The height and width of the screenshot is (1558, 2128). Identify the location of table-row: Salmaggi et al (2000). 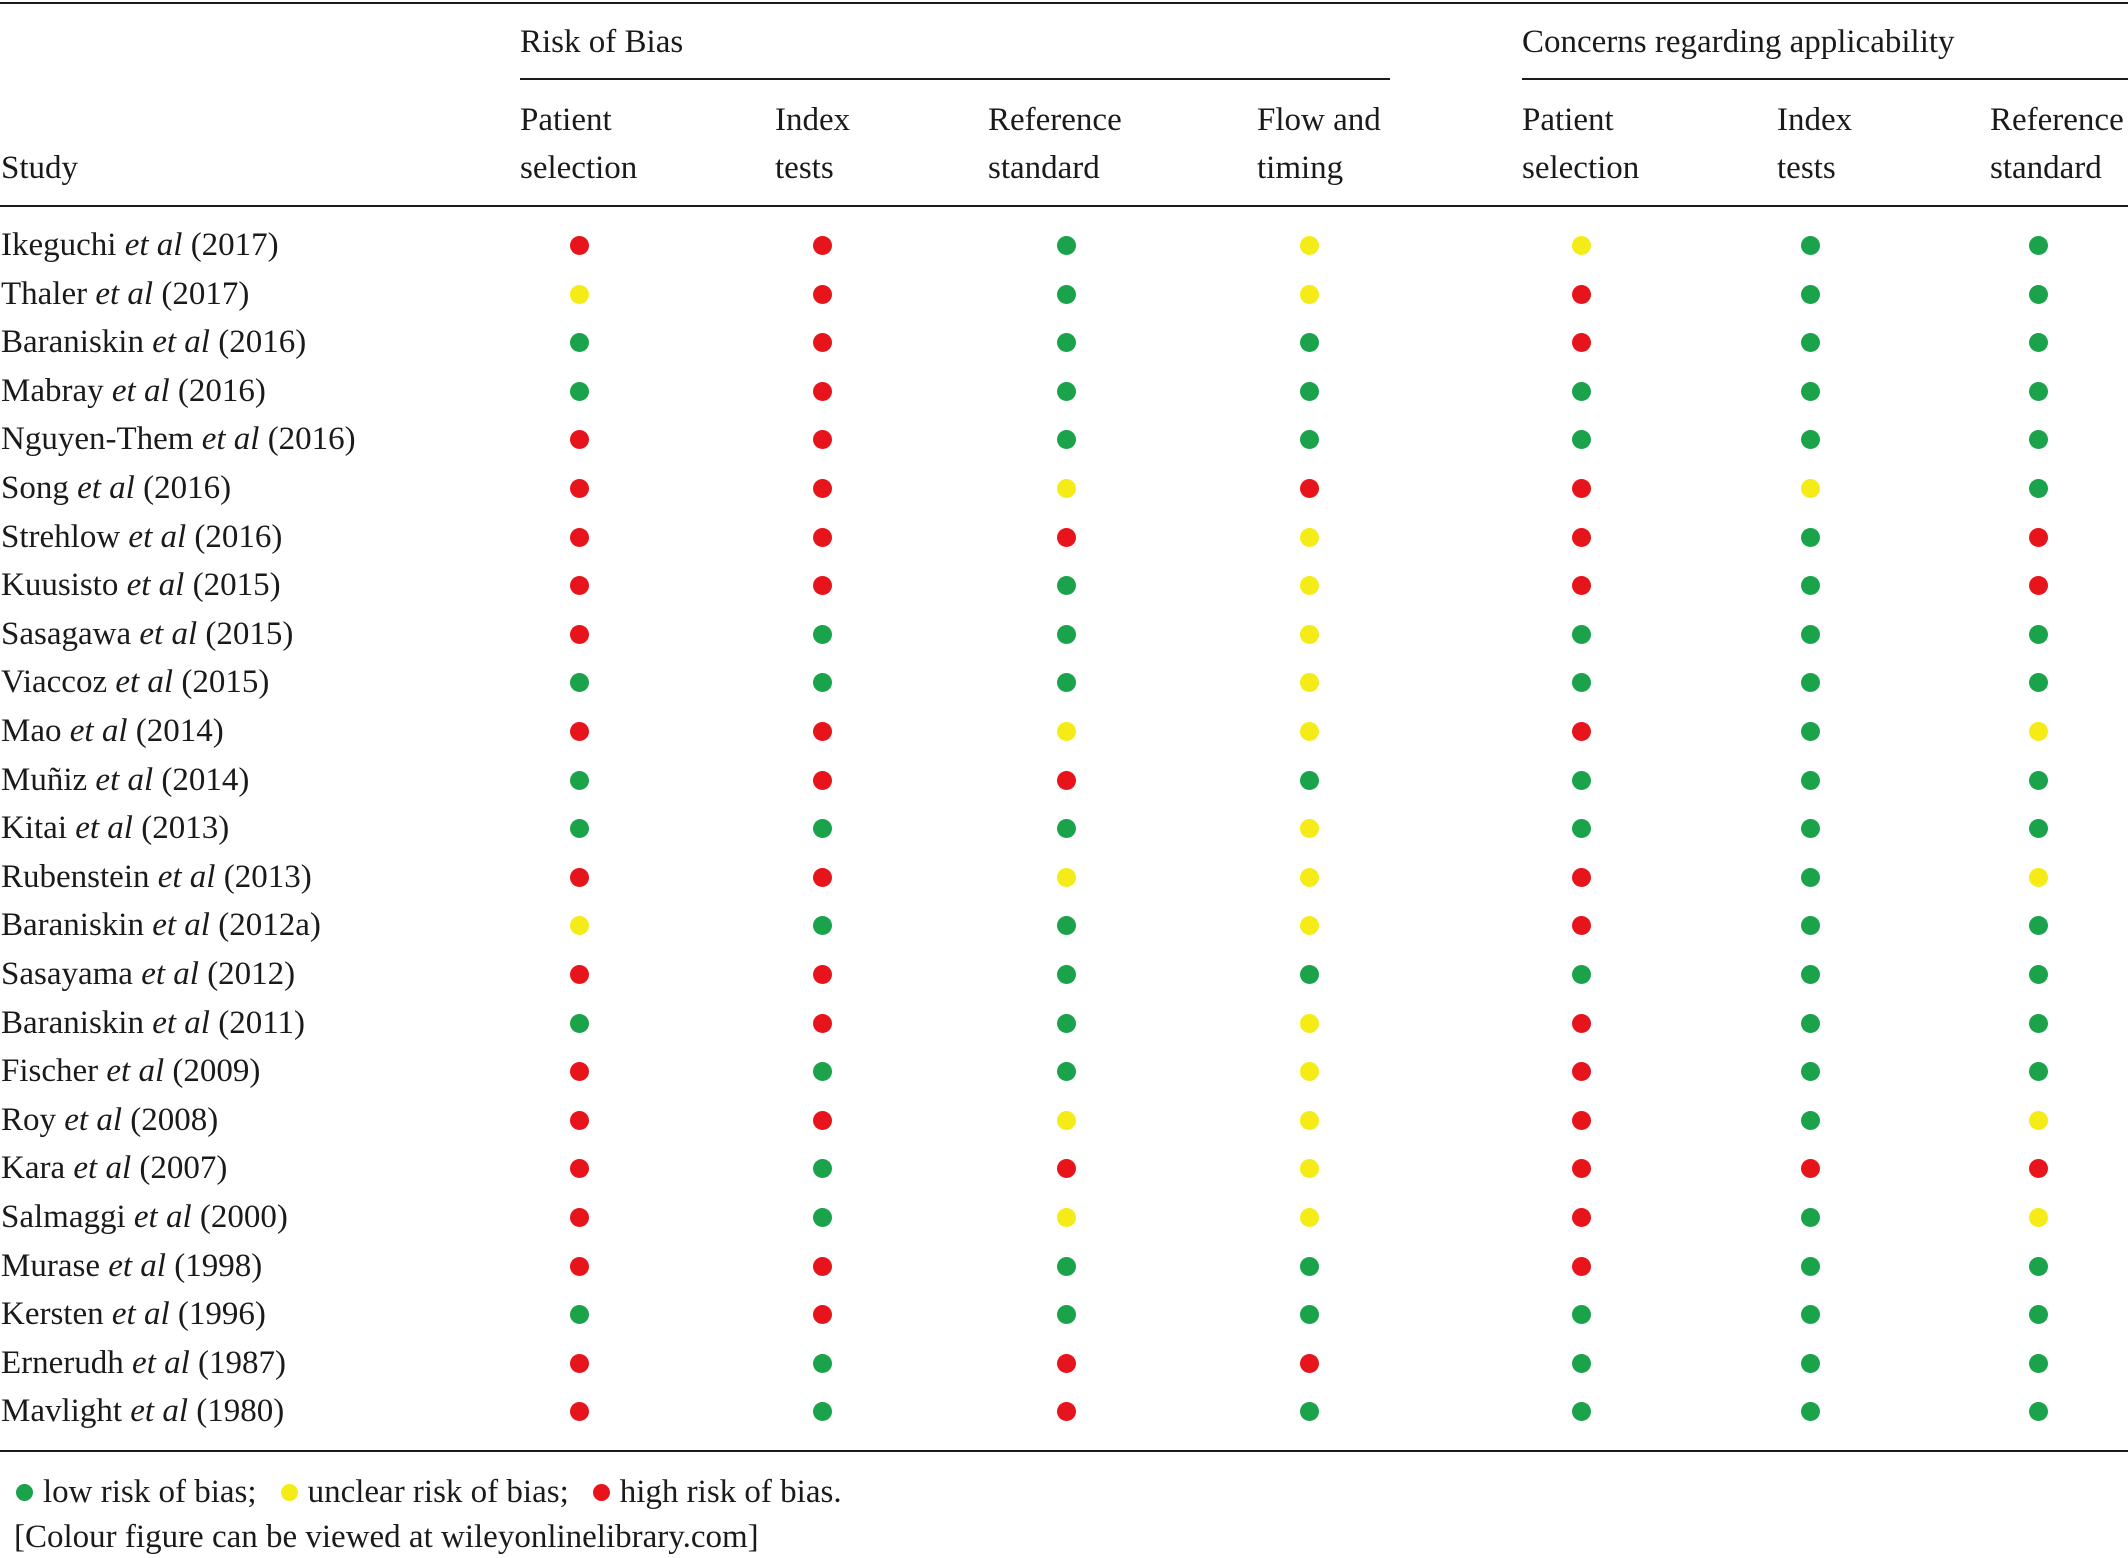
(1064, 1217).